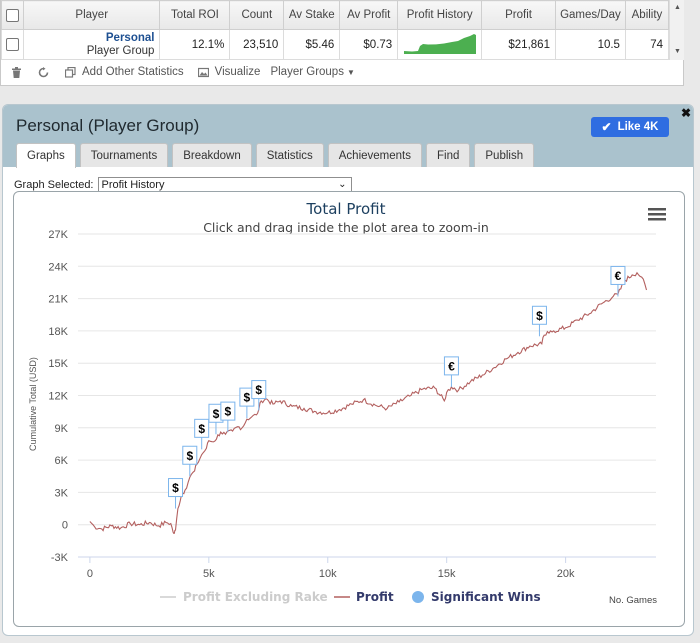 This screenshot has height=643, width=700. What do you see at coordinates (647, 44) in the screenshot?
I see `ability-cell: 74` at bounding box center [647, 44].